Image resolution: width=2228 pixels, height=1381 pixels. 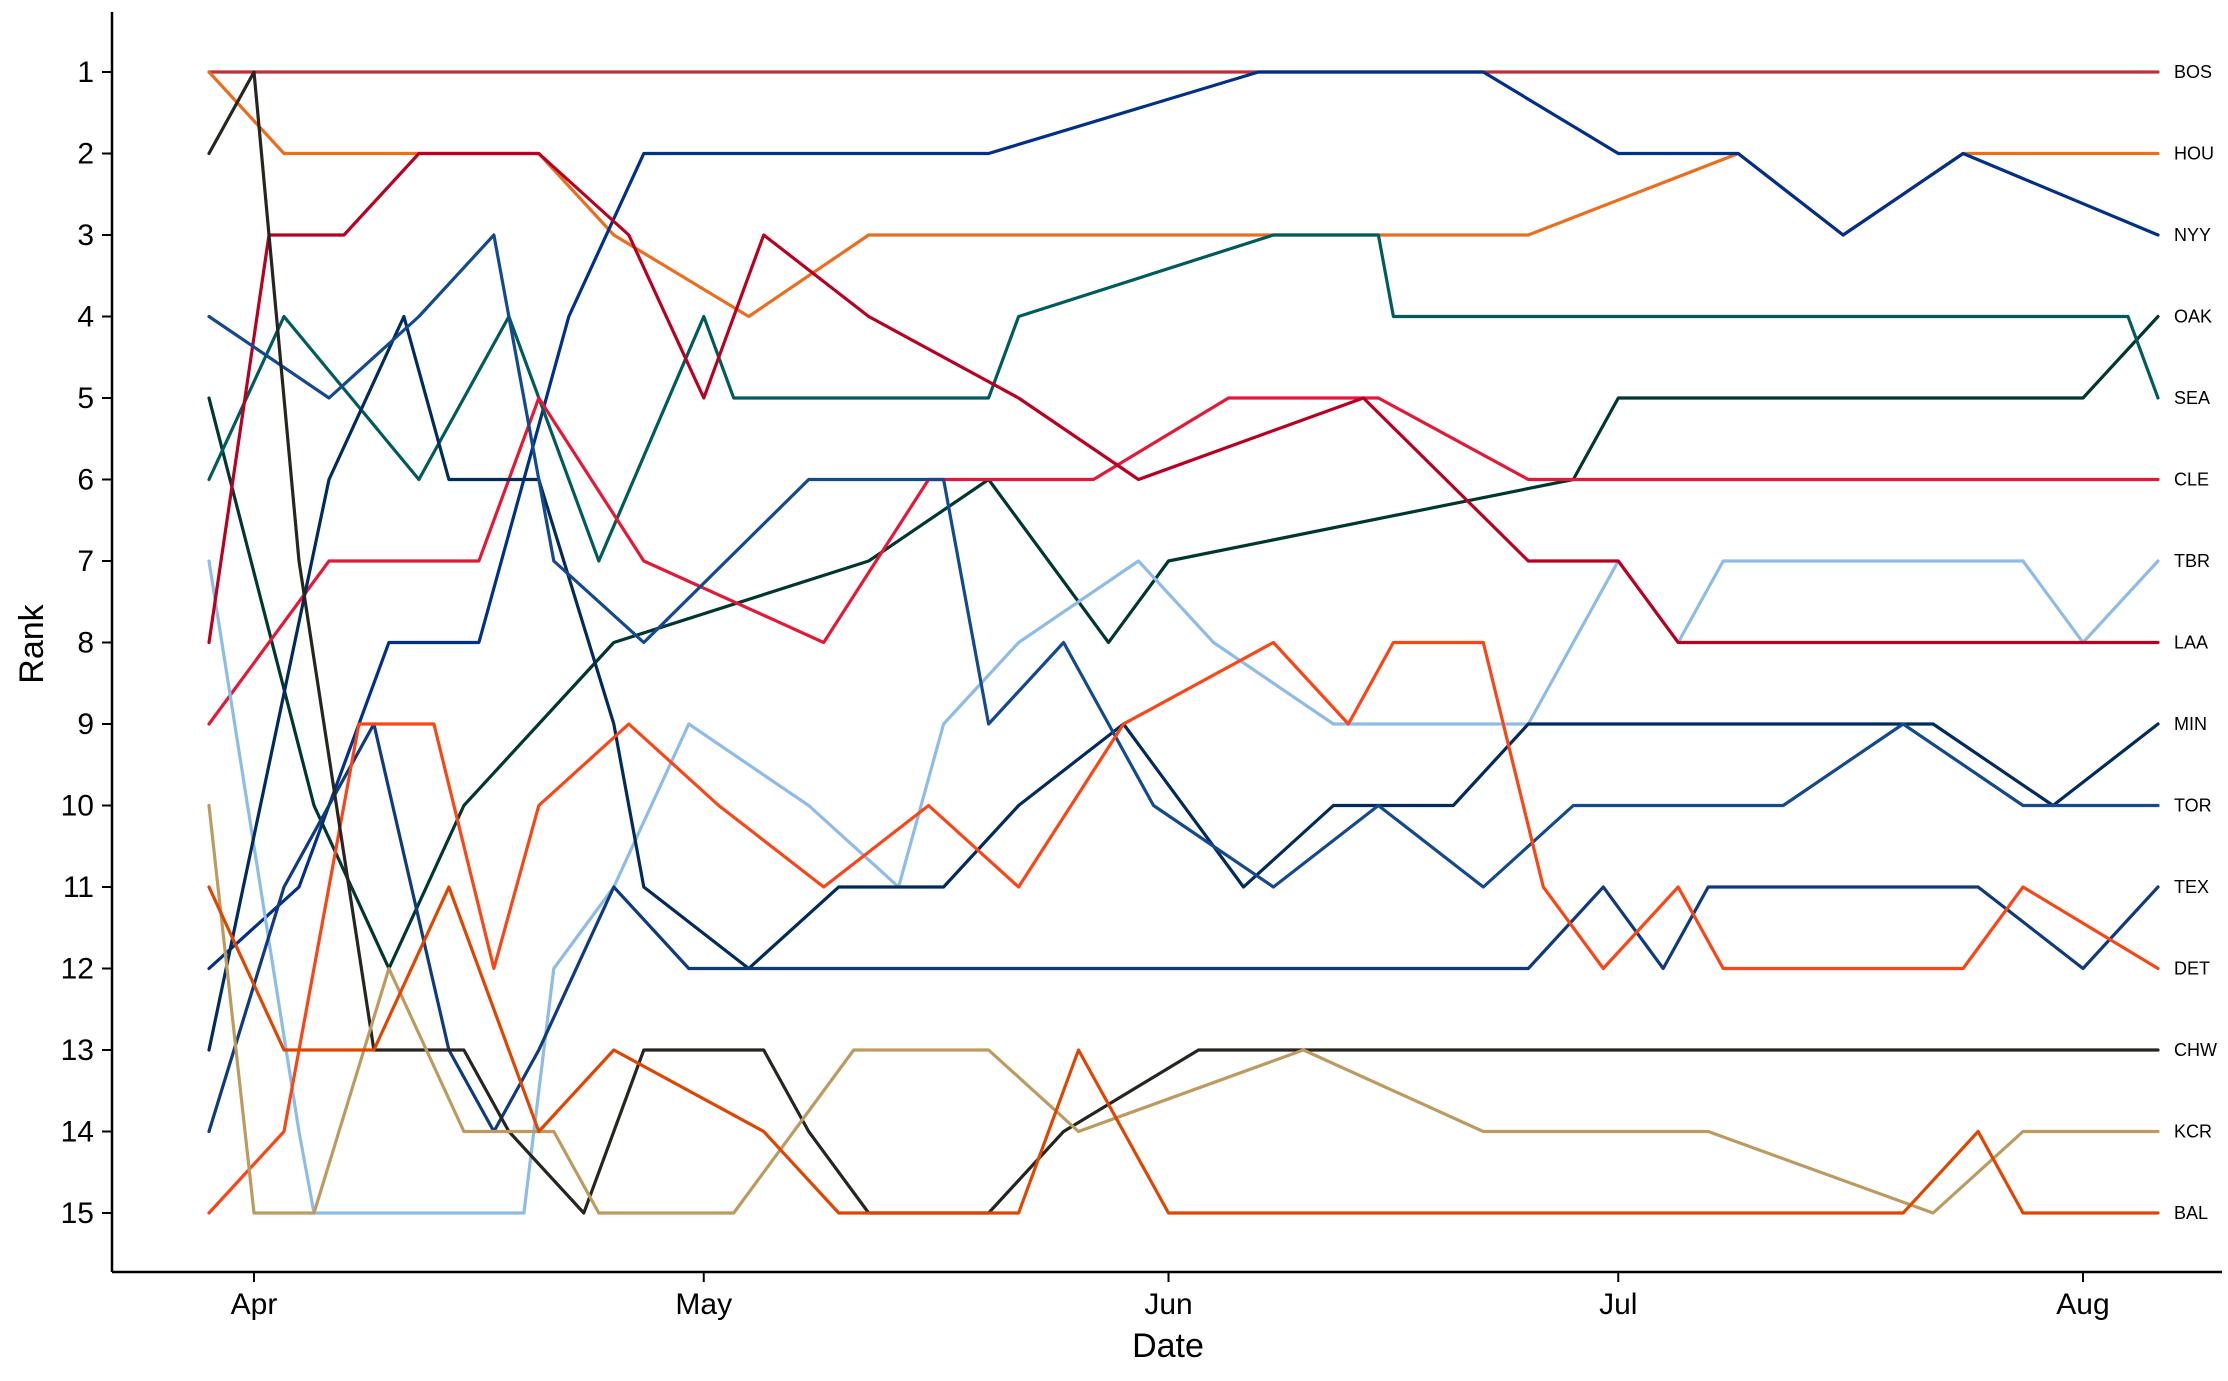 I want to click on series-label-bal: BAL, so click(x=2191, y=1213).